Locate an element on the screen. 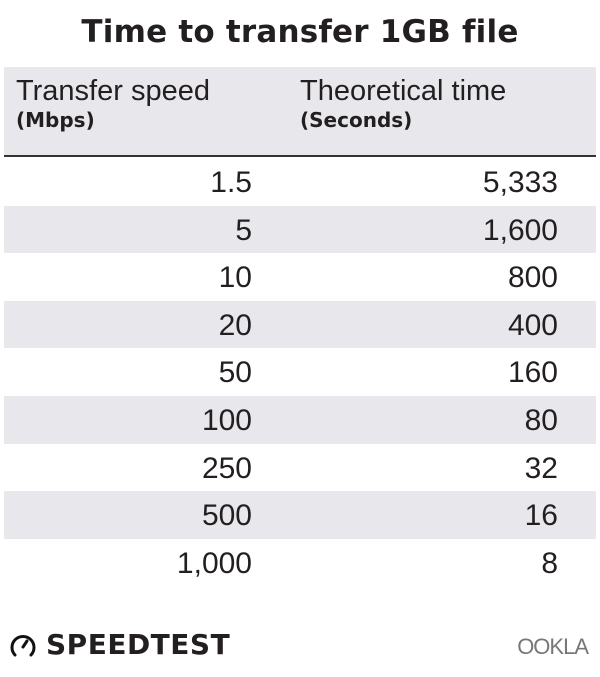 The width and height of the screenshot is (600, 677). speed-cell: 100 is located at coordinates (226, 420).